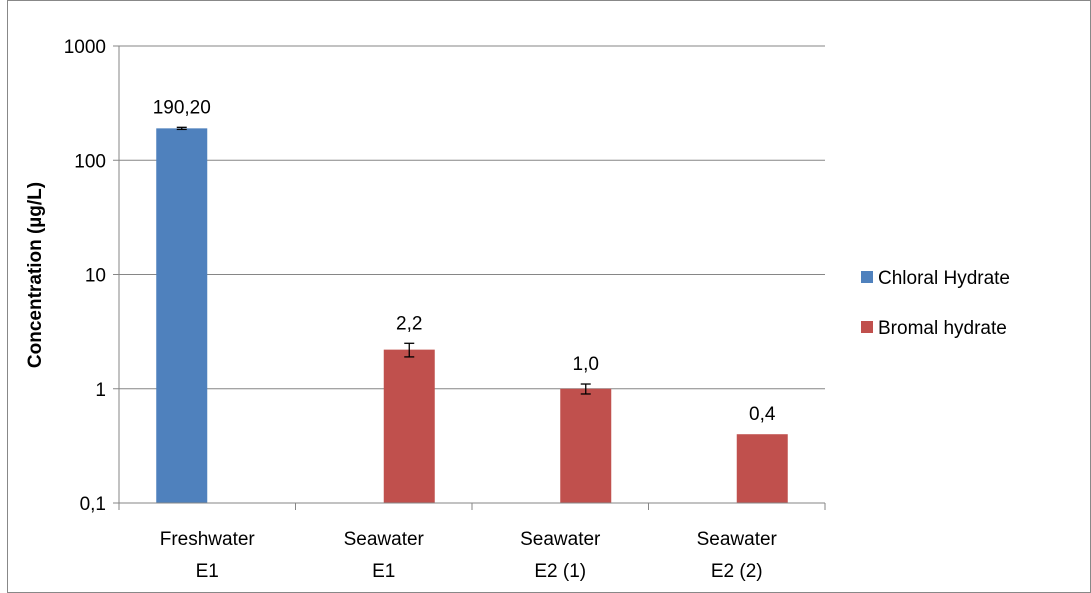  Describe the element at coordinates (935, 303) in the screenshot. I see `legend: Chloral Hydrate Bromal hydrate` at that location.